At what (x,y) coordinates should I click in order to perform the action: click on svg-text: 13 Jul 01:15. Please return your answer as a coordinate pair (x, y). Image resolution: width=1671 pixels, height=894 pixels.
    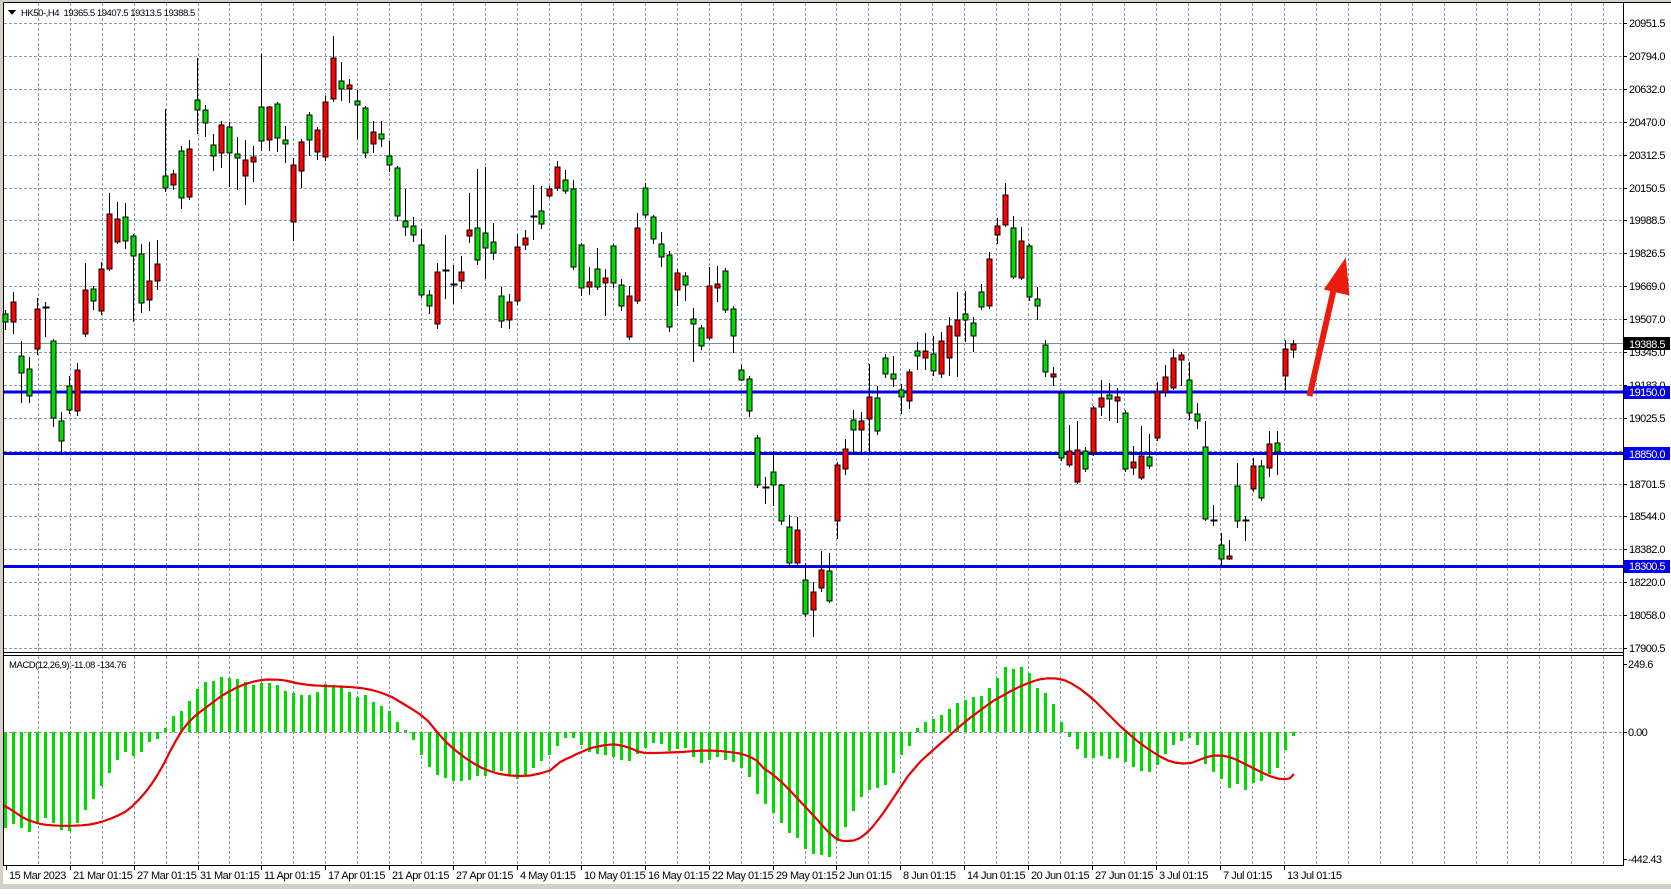
    Looking at the image, I should click on (1314, 876).